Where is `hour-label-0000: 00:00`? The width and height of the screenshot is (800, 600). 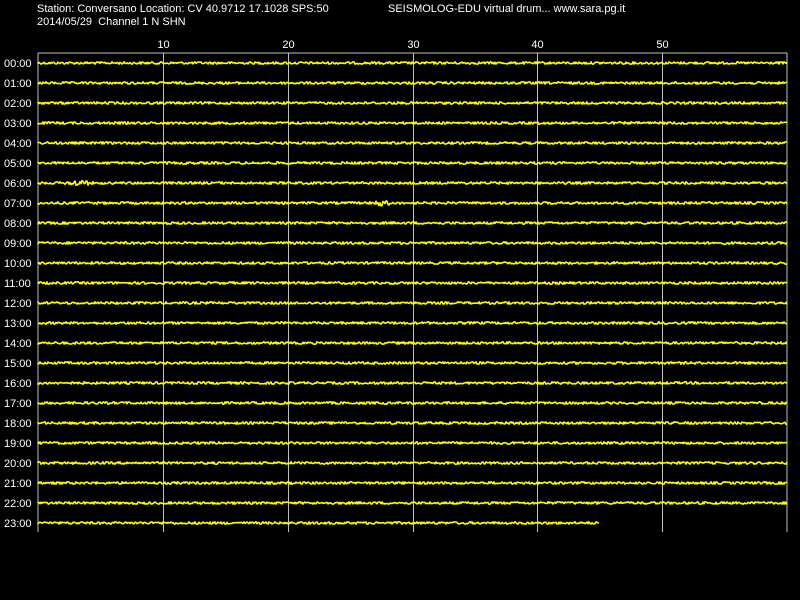
hour-label-0000: 00:00 is located at coordinates (18, 64).